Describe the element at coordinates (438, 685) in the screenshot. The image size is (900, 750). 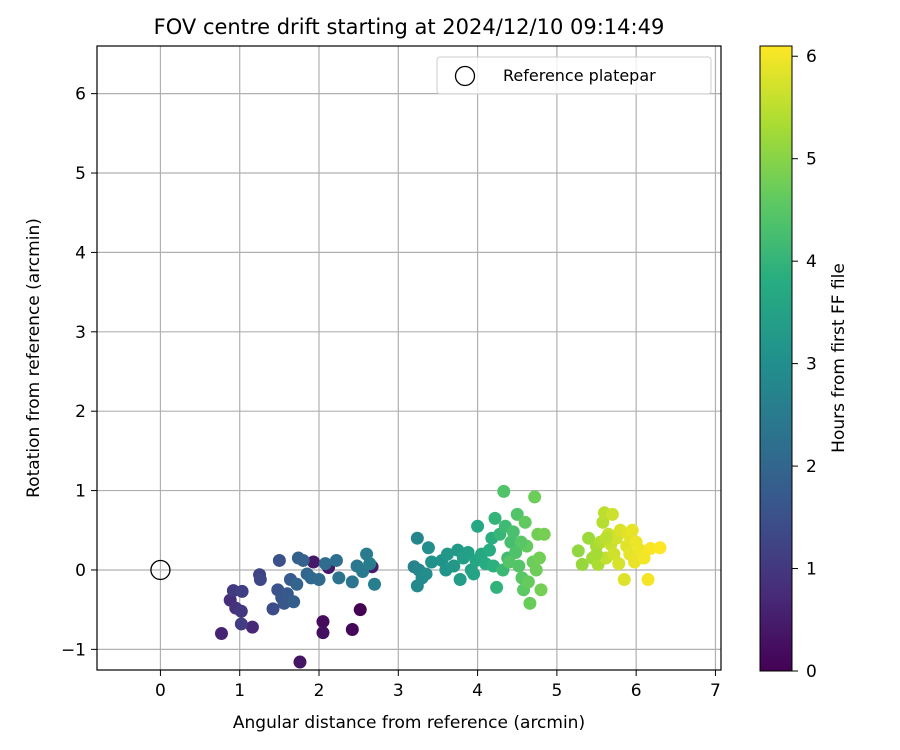
I see `x-axis-ticks: 0 1 2 3 4 5 6 7` at that location.